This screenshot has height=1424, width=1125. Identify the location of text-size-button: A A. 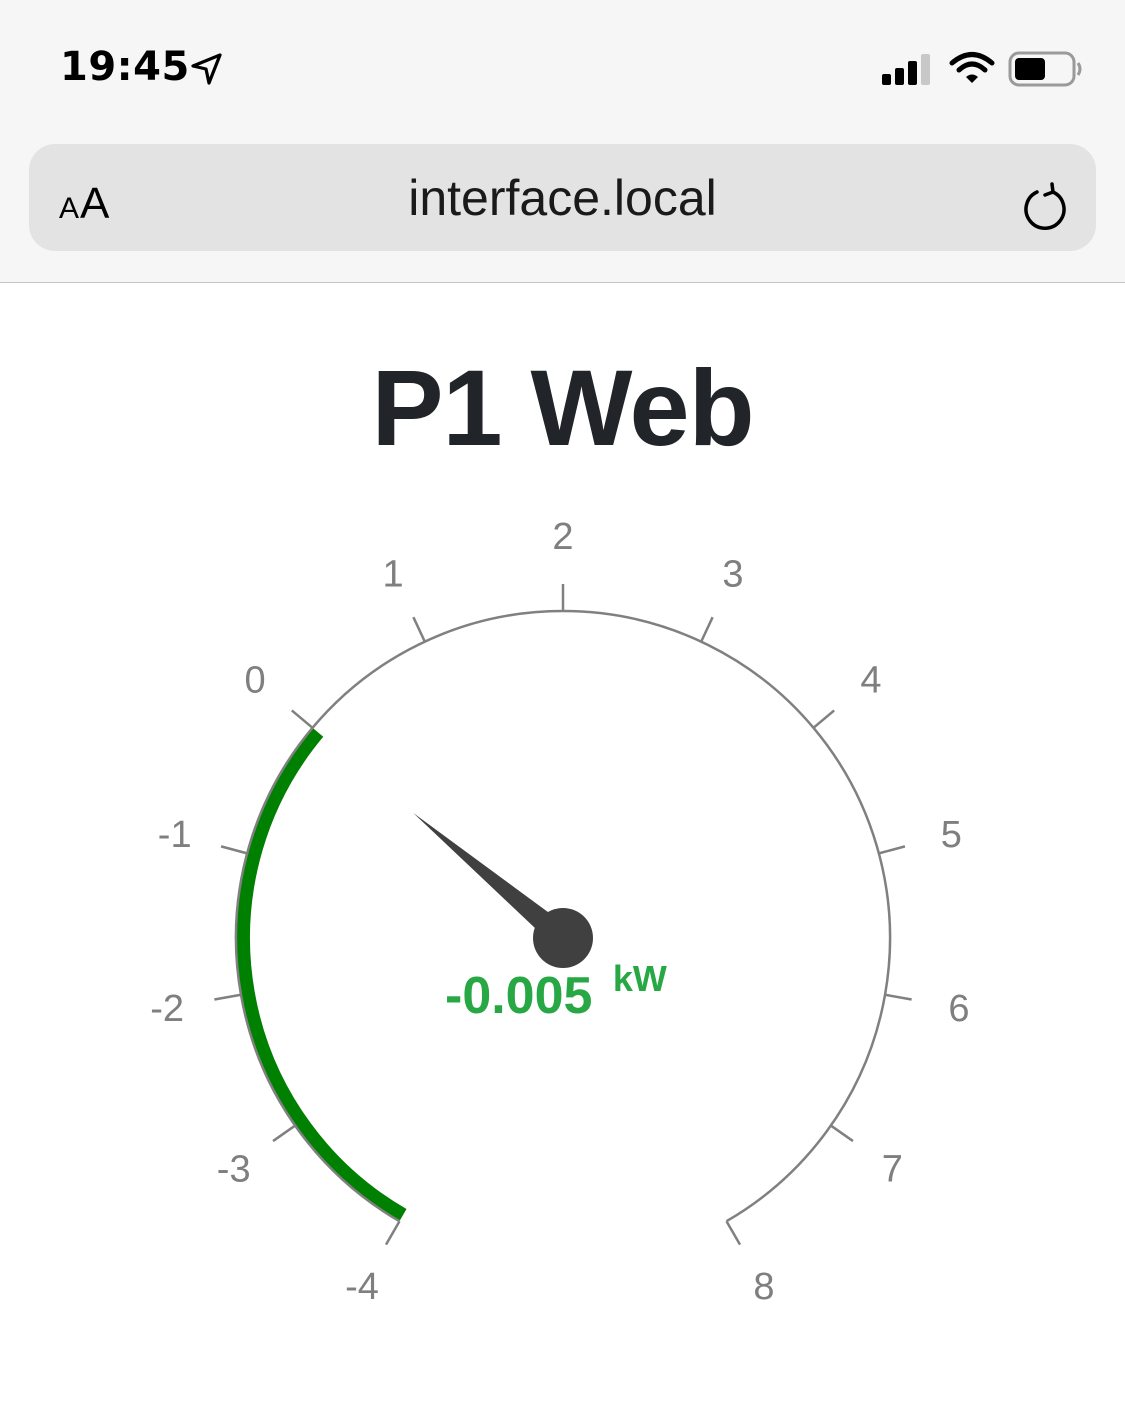
(84, 201).